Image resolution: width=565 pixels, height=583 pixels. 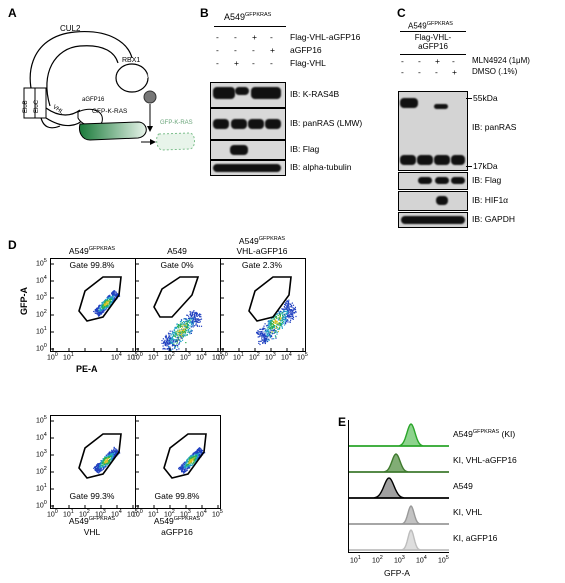 I want to click on facs-x-tick-label: 10³, so click(x=185, y=514).